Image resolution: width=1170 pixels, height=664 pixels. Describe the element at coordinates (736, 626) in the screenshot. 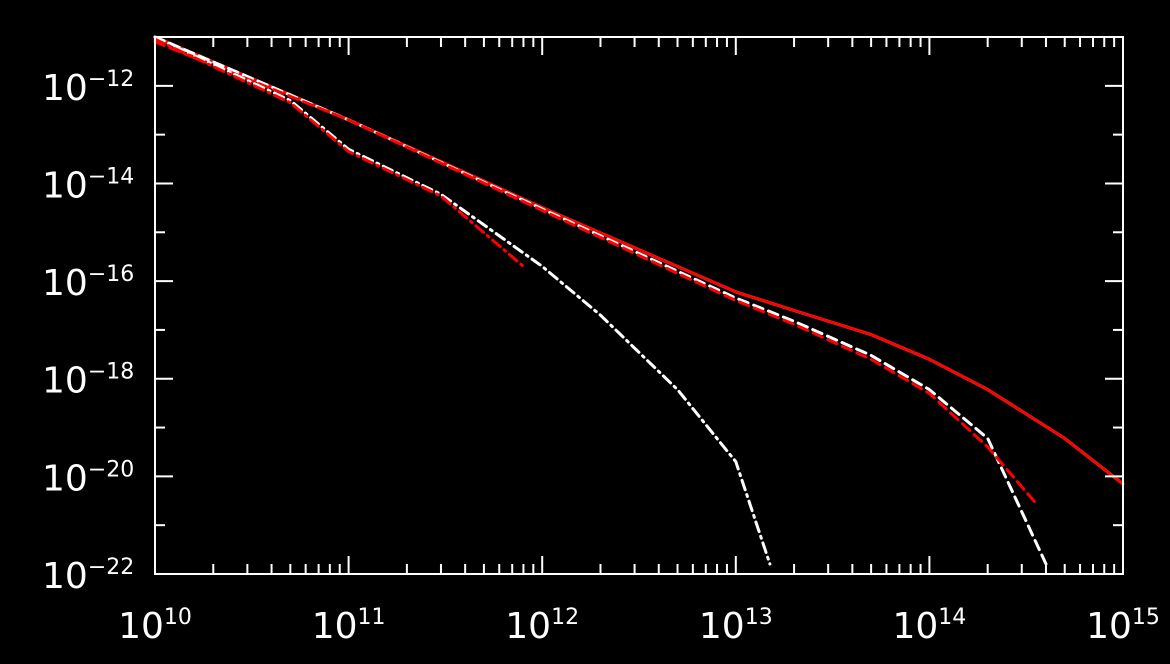

I see `x-tick-label: 1013` at that location.